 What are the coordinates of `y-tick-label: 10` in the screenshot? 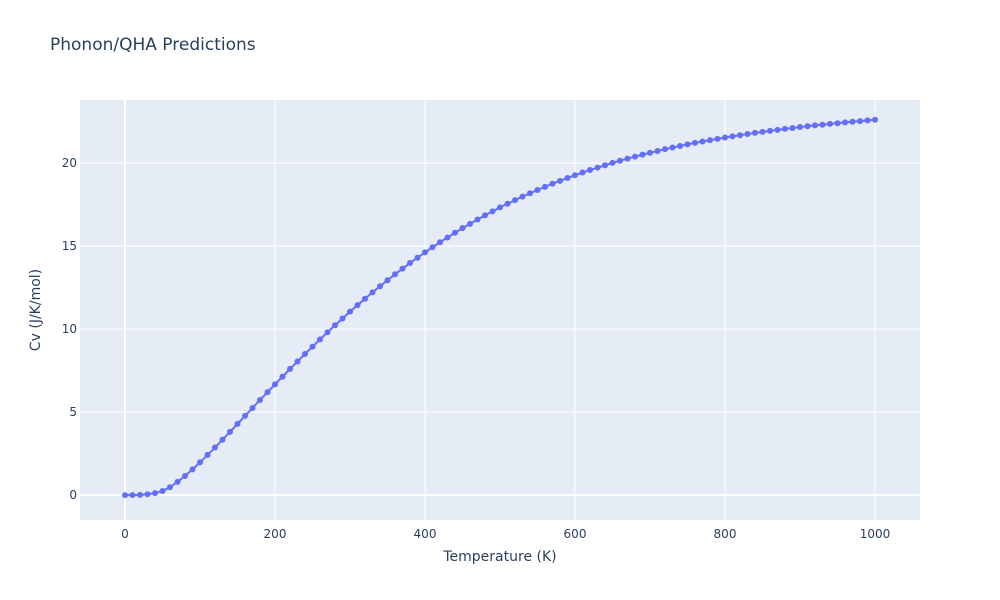 It's located at (69, 329).